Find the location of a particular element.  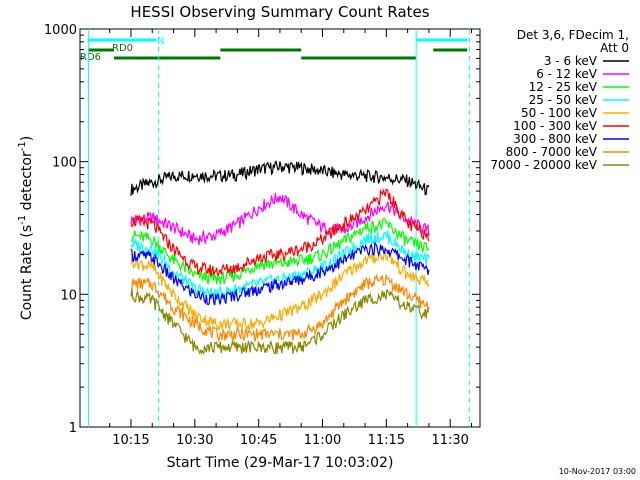

legend-title-line2: Att 0 is located at coordinates (614, 48).